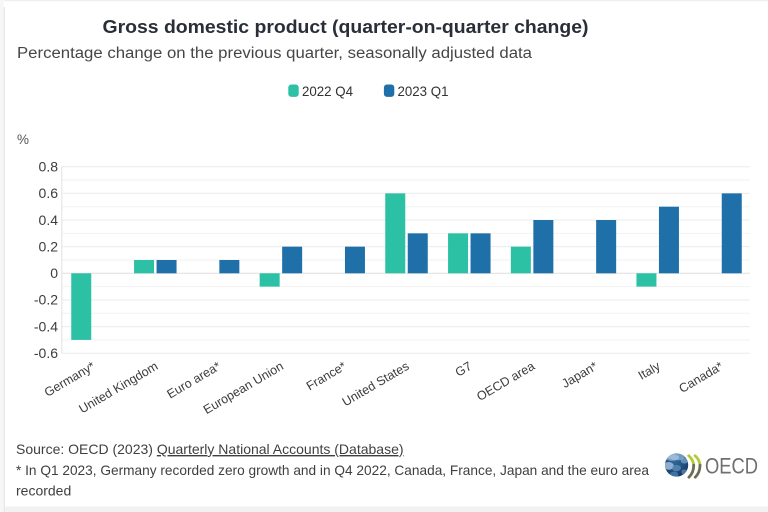 The image size is (768, 512). Describe the element at coordinates (46, 353) in the screenshot. I see `svg-text: -0.6` at that location.